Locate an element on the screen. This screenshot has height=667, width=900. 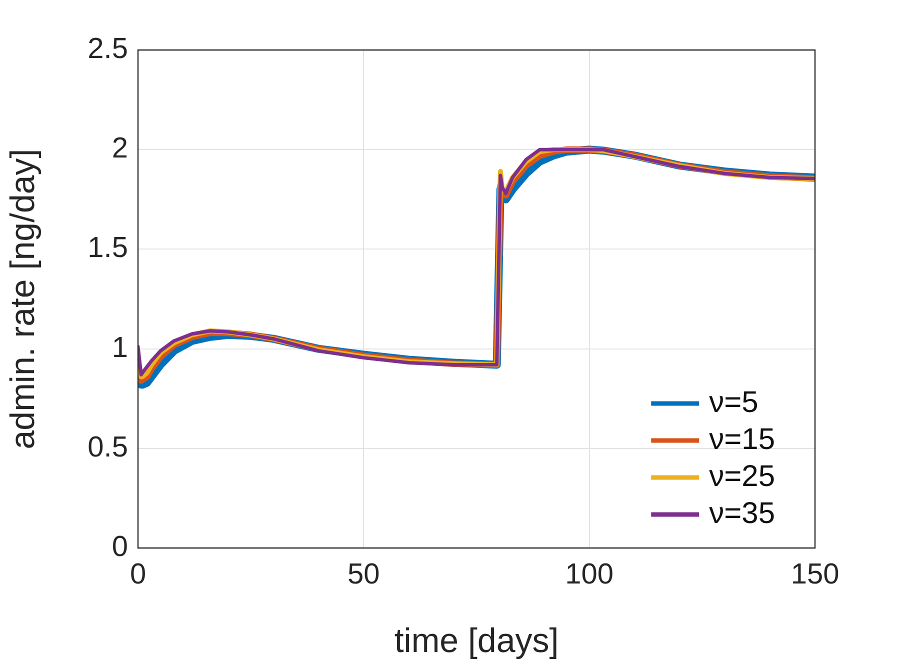
legend-label: ν=5 is located at coordinates (733, 402).